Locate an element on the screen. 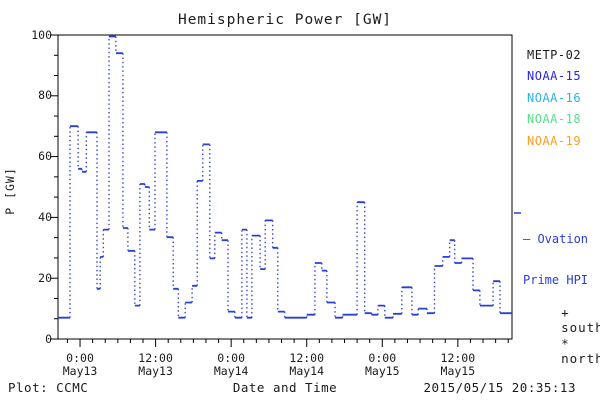 Image resolution: width=600 pixels, height=400 pixels. y-tick-label: 100 is located at coordinates (41, 34).